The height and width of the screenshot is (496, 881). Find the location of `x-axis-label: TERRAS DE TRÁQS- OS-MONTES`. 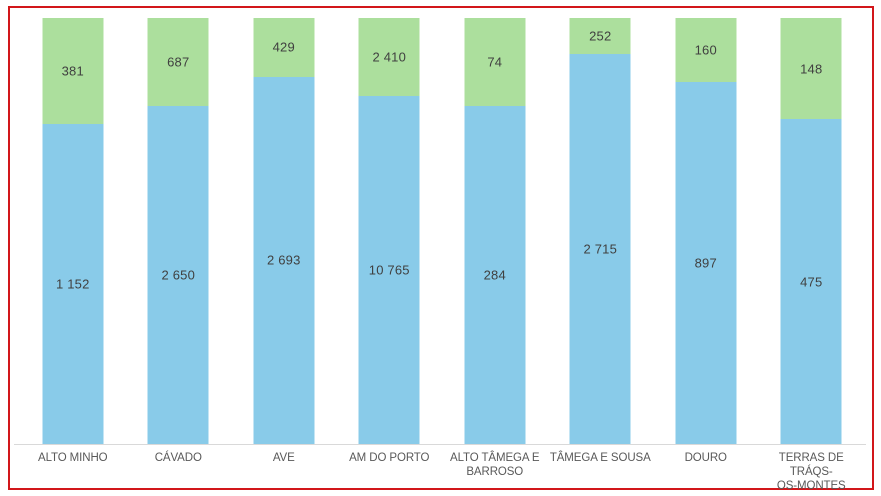

x-axis-label: TERRAS DE TRÁQS- OS-MONTES is located at coordinates (811, 472).